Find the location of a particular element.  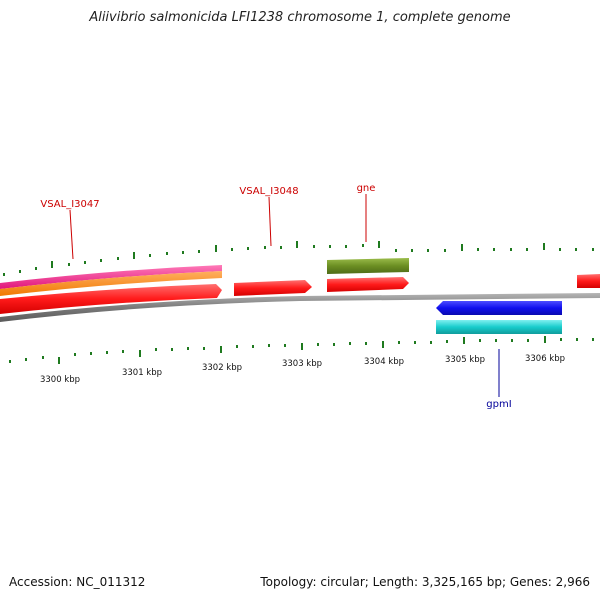

axis-tick-label: 3306 kbp is located at coordinates (545, 359).